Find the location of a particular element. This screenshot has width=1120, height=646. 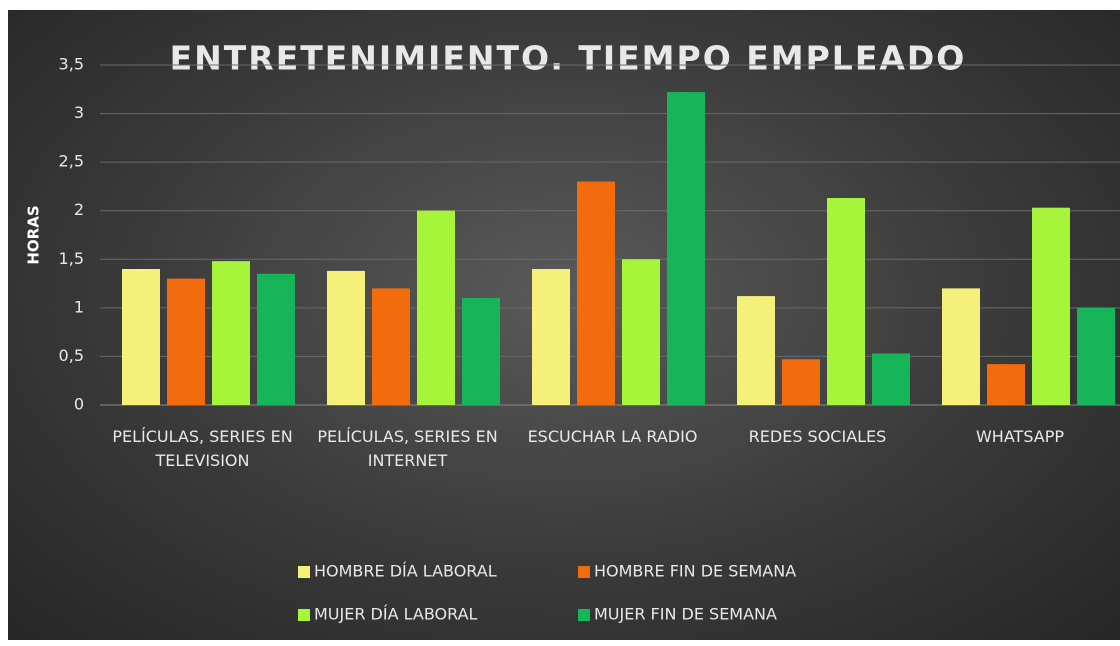

legend-label: MUJER FIN DE SEMANA is located at coordinates (685, 614).